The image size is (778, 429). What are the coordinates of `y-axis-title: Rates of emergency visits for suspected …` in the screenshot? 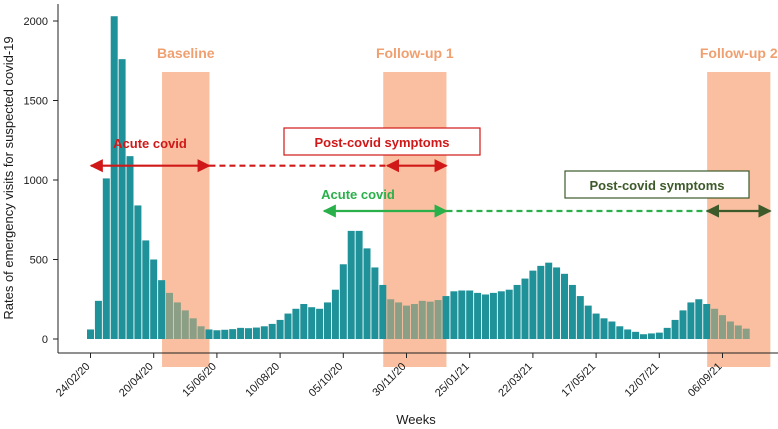 It's located at (8, 177).